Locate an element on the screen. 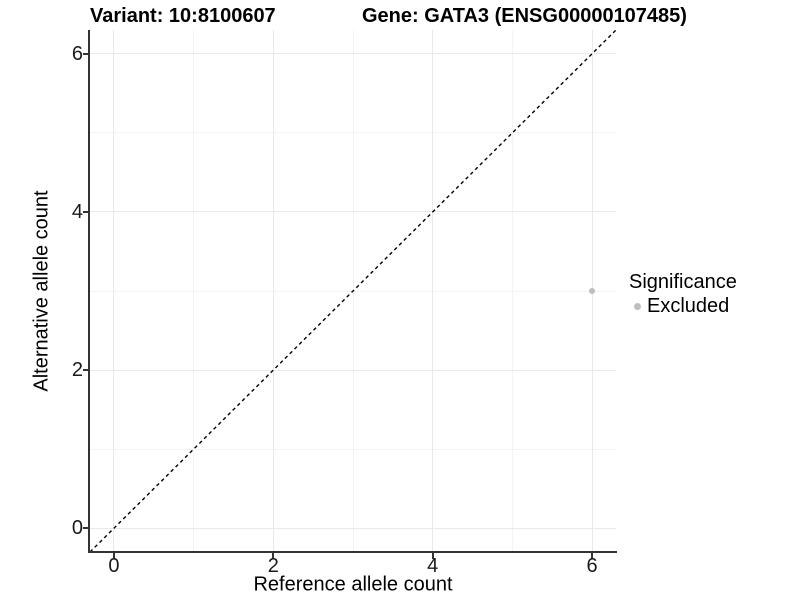 This screenshot has width=800, height=600. plot-title-gene: Gene: GATA3 (ENSG00000107485) is located at coordinates (524, 16).